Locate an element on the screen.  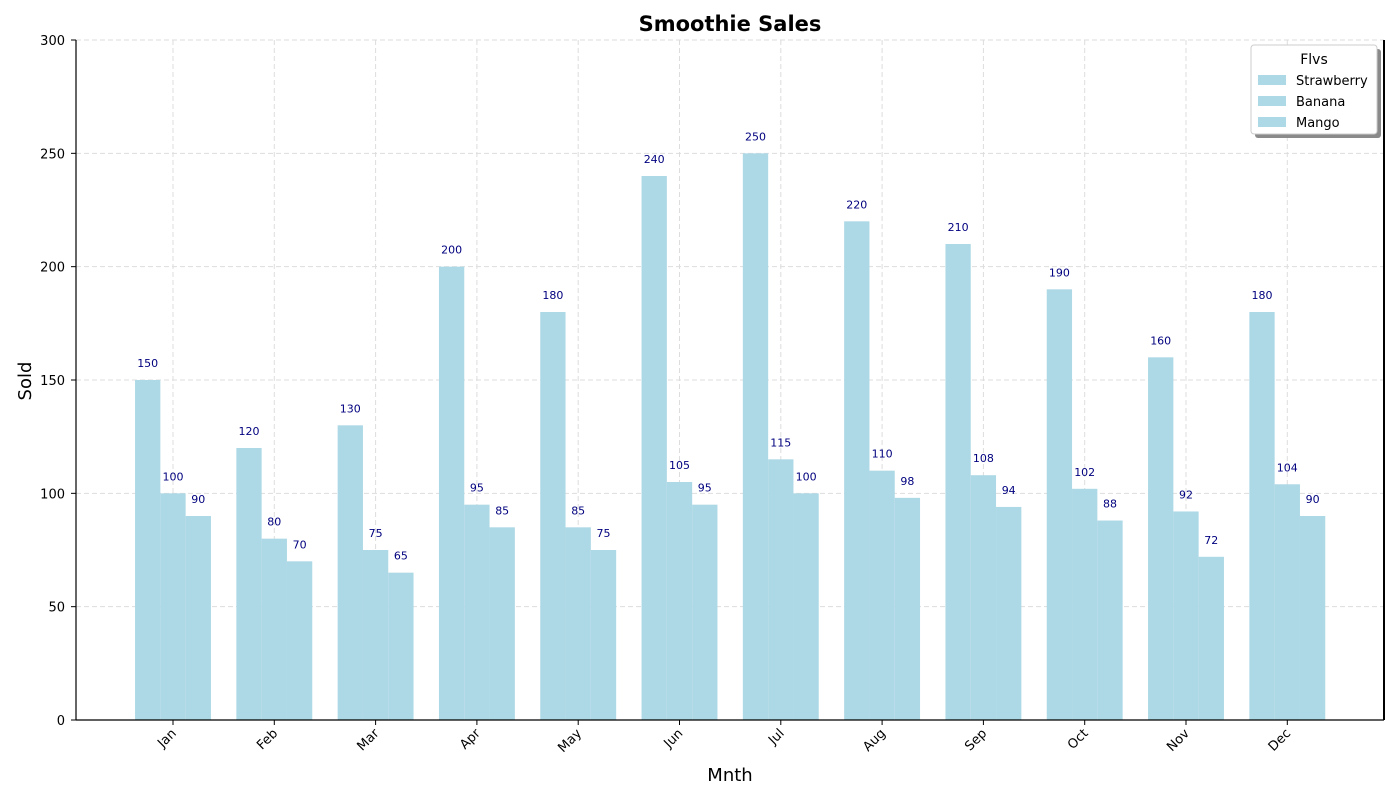
data-label: 72 is located at coordinates (1211, 540).